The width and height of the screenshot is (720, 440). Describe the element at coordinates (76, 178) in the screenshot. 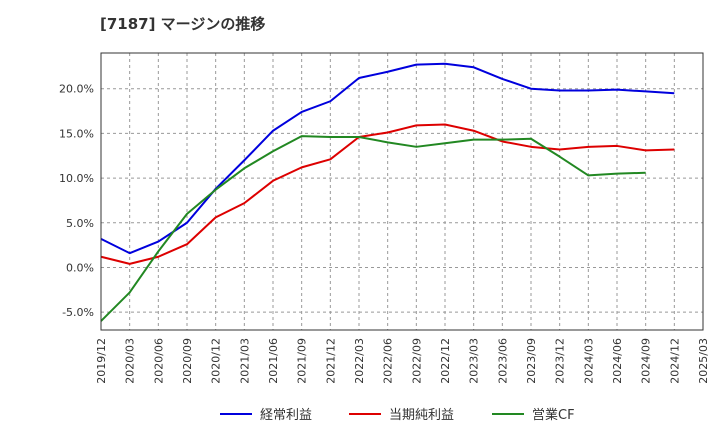

I see `y-tick-label: 10.0%` at that location.